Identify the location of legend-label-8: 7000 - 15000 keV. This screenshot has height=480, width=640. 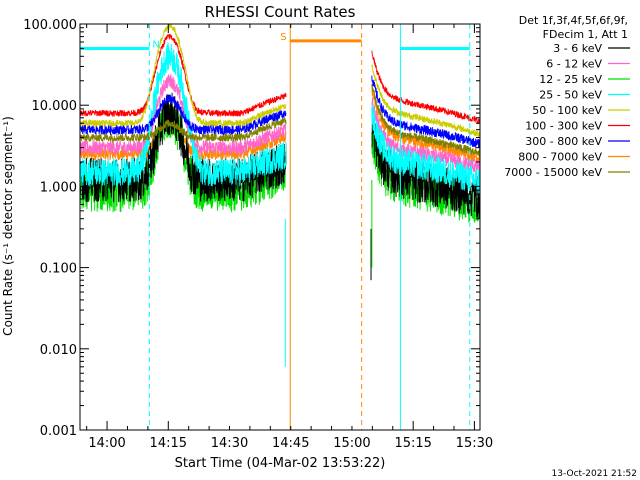
(553, 172).